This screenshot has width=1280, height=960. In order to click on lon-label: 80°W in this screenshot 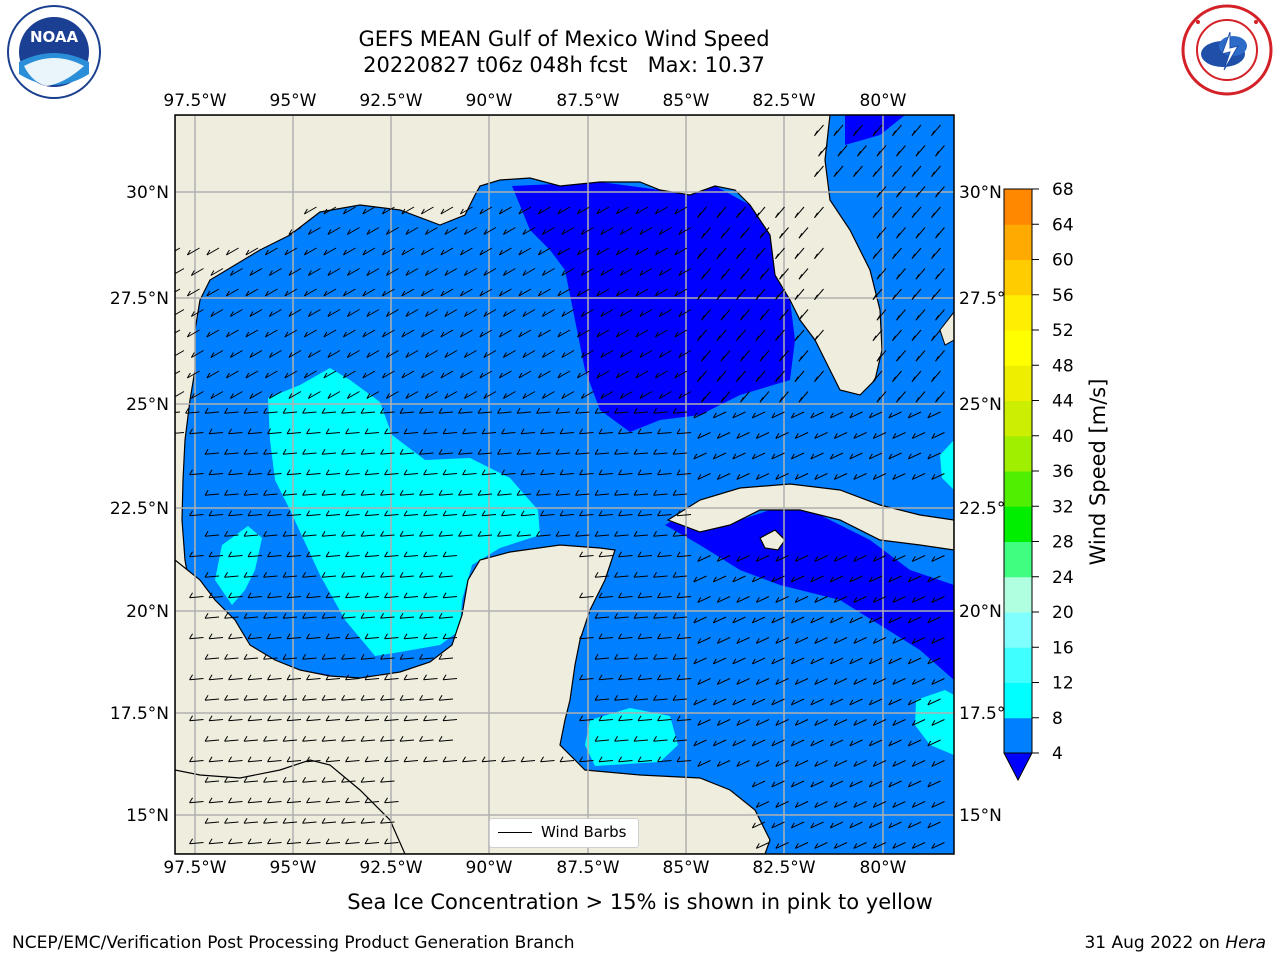, I will do `click(883, 101)`.